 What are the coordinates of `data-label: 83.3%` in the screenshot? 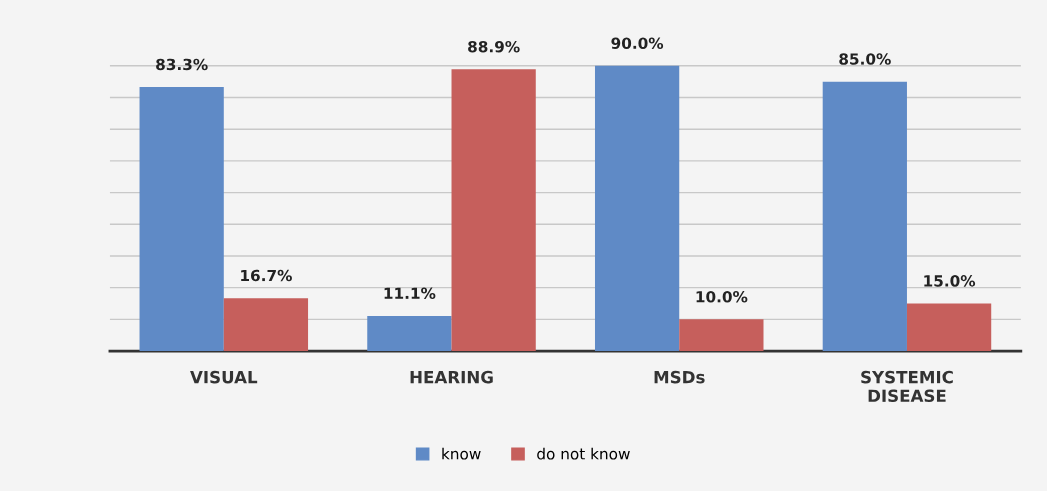 It's located at (182, 64).